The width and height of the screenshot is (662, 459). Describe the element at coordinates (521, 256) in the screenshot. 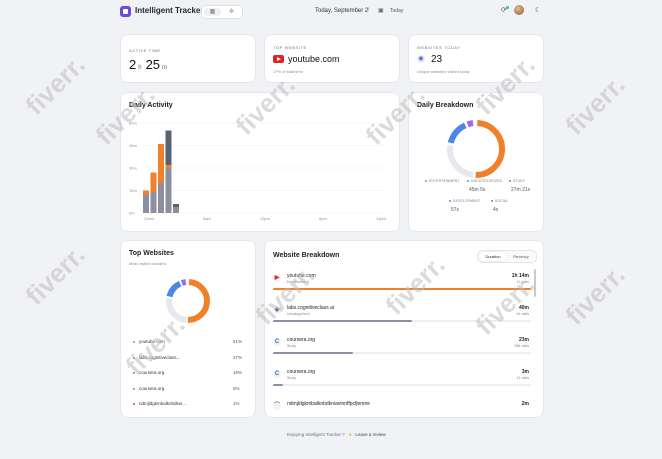

I see `tab-recency: Recency` at that location.